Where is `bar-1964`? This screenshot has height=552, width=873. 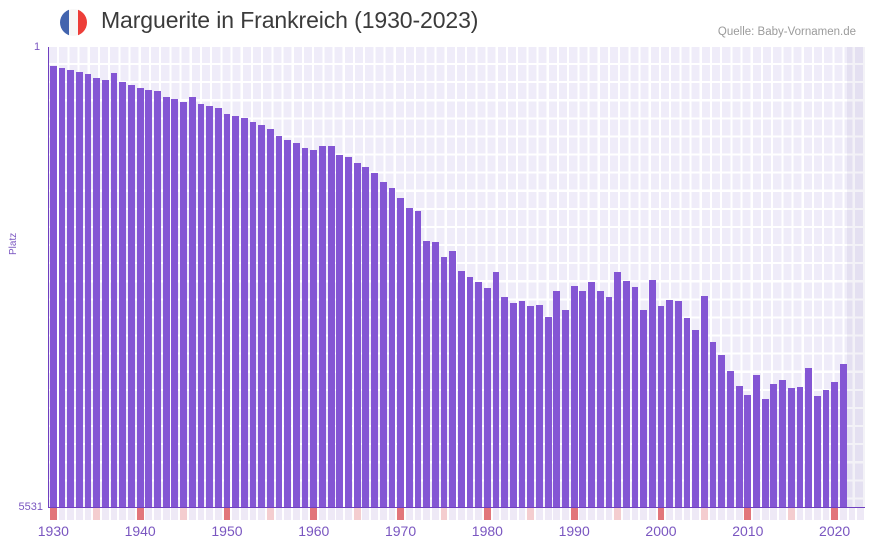 bar-1964 is located at coordinates (348, 332).